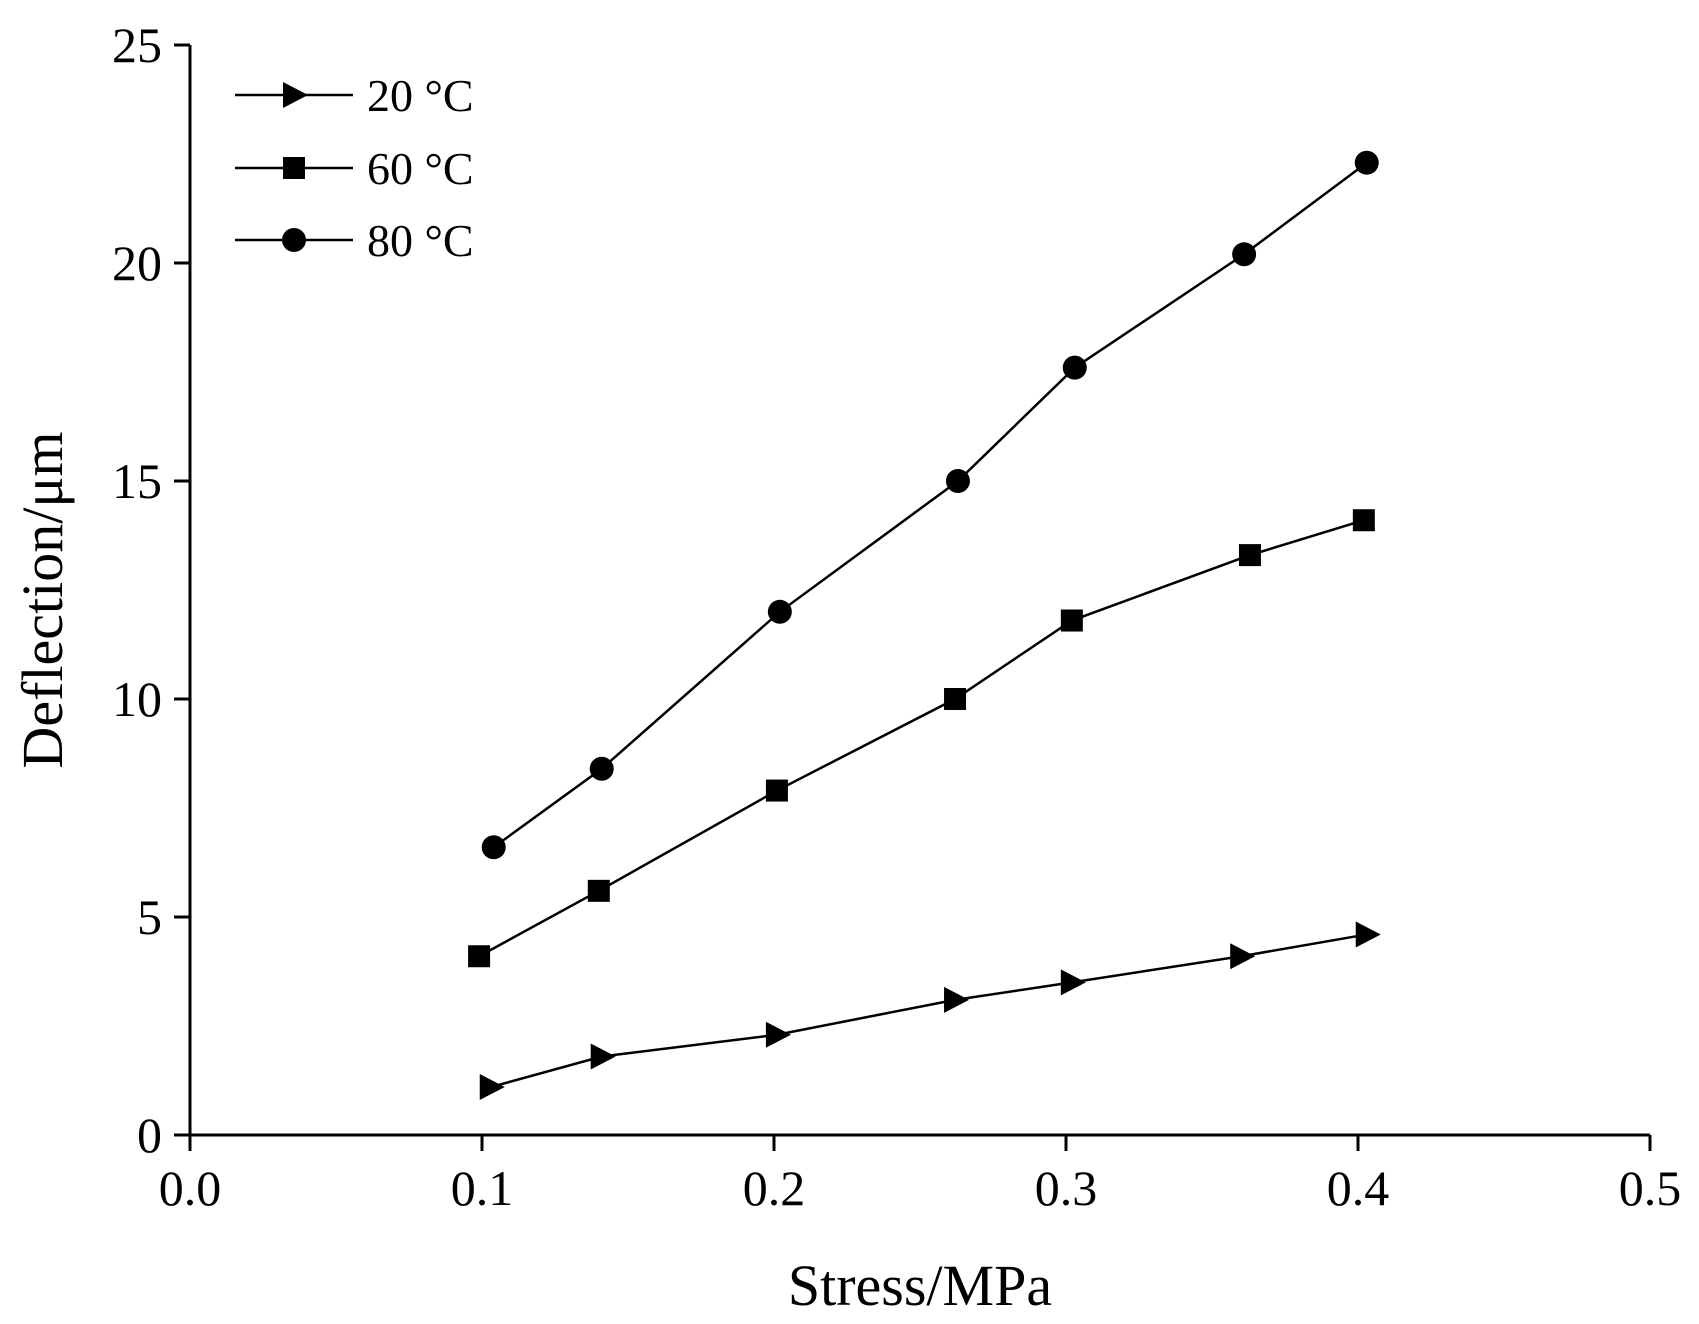 Image resolution: width=1699 pixels, height=1324 pixels. What do you see at coordinates (137, 699) in the screenshot?
I see `y-tick-label: 10` at bounding box center [137, 699].